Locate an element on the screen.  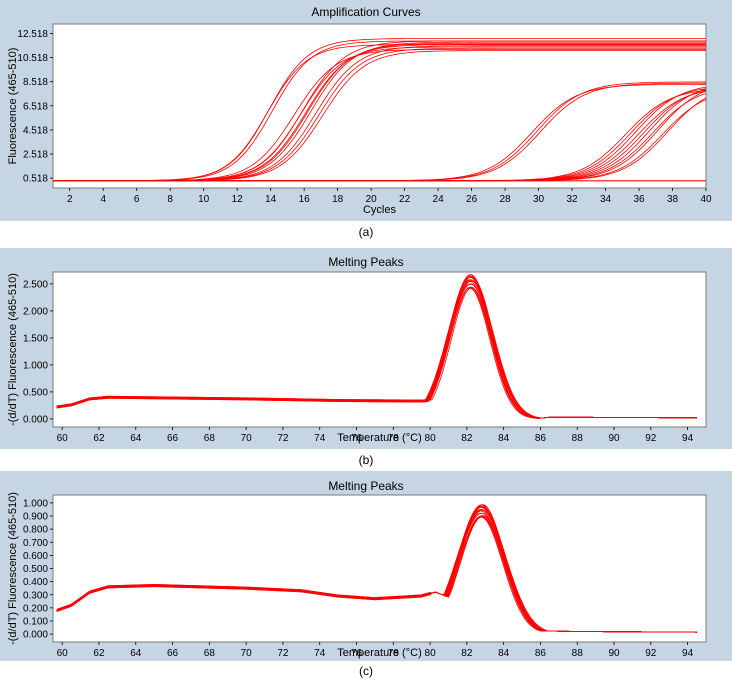
x-tick-label: 26 is located at coordinates (472, 199).